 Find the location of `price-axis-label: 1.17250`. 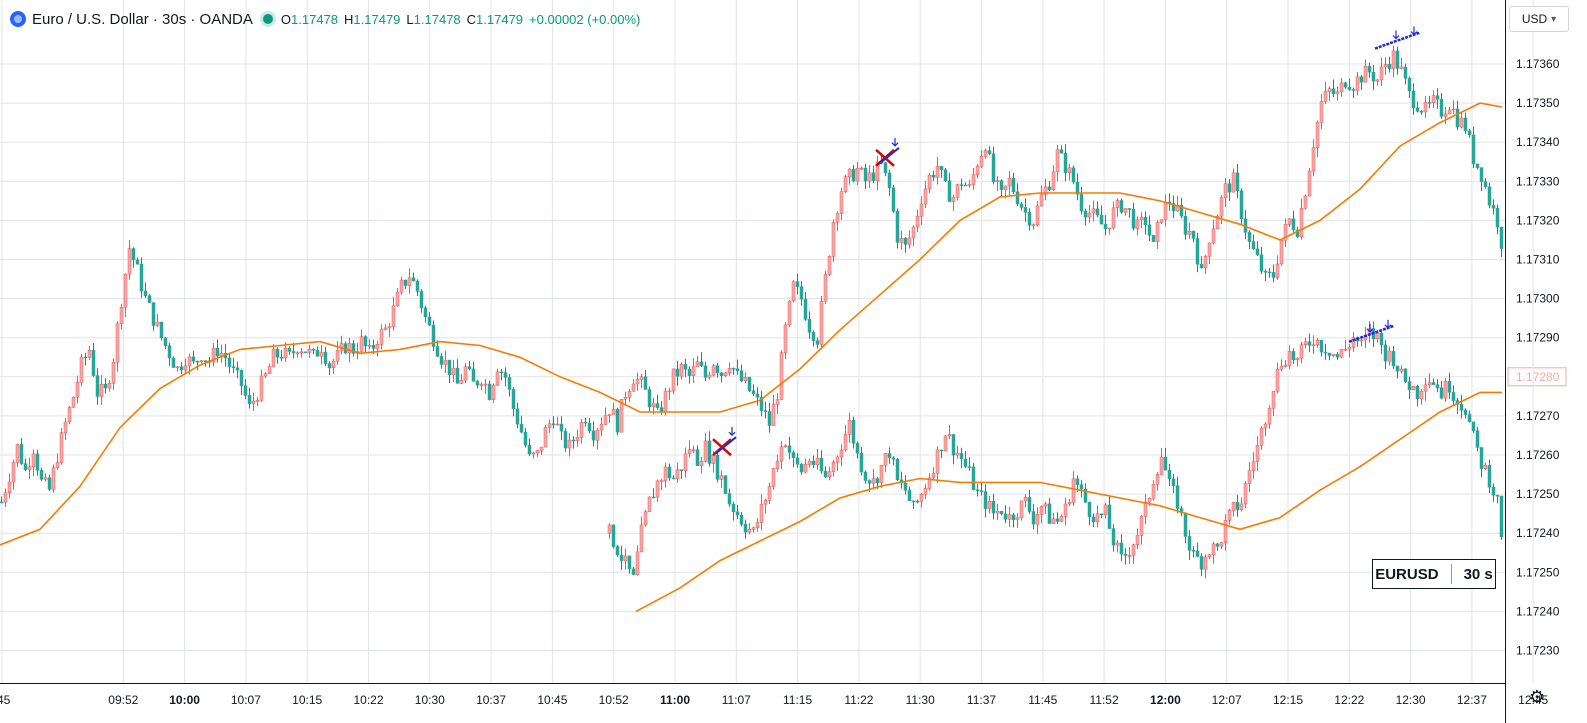

price-axis-label: 1.17250 is located at coordinates (1538, 572).